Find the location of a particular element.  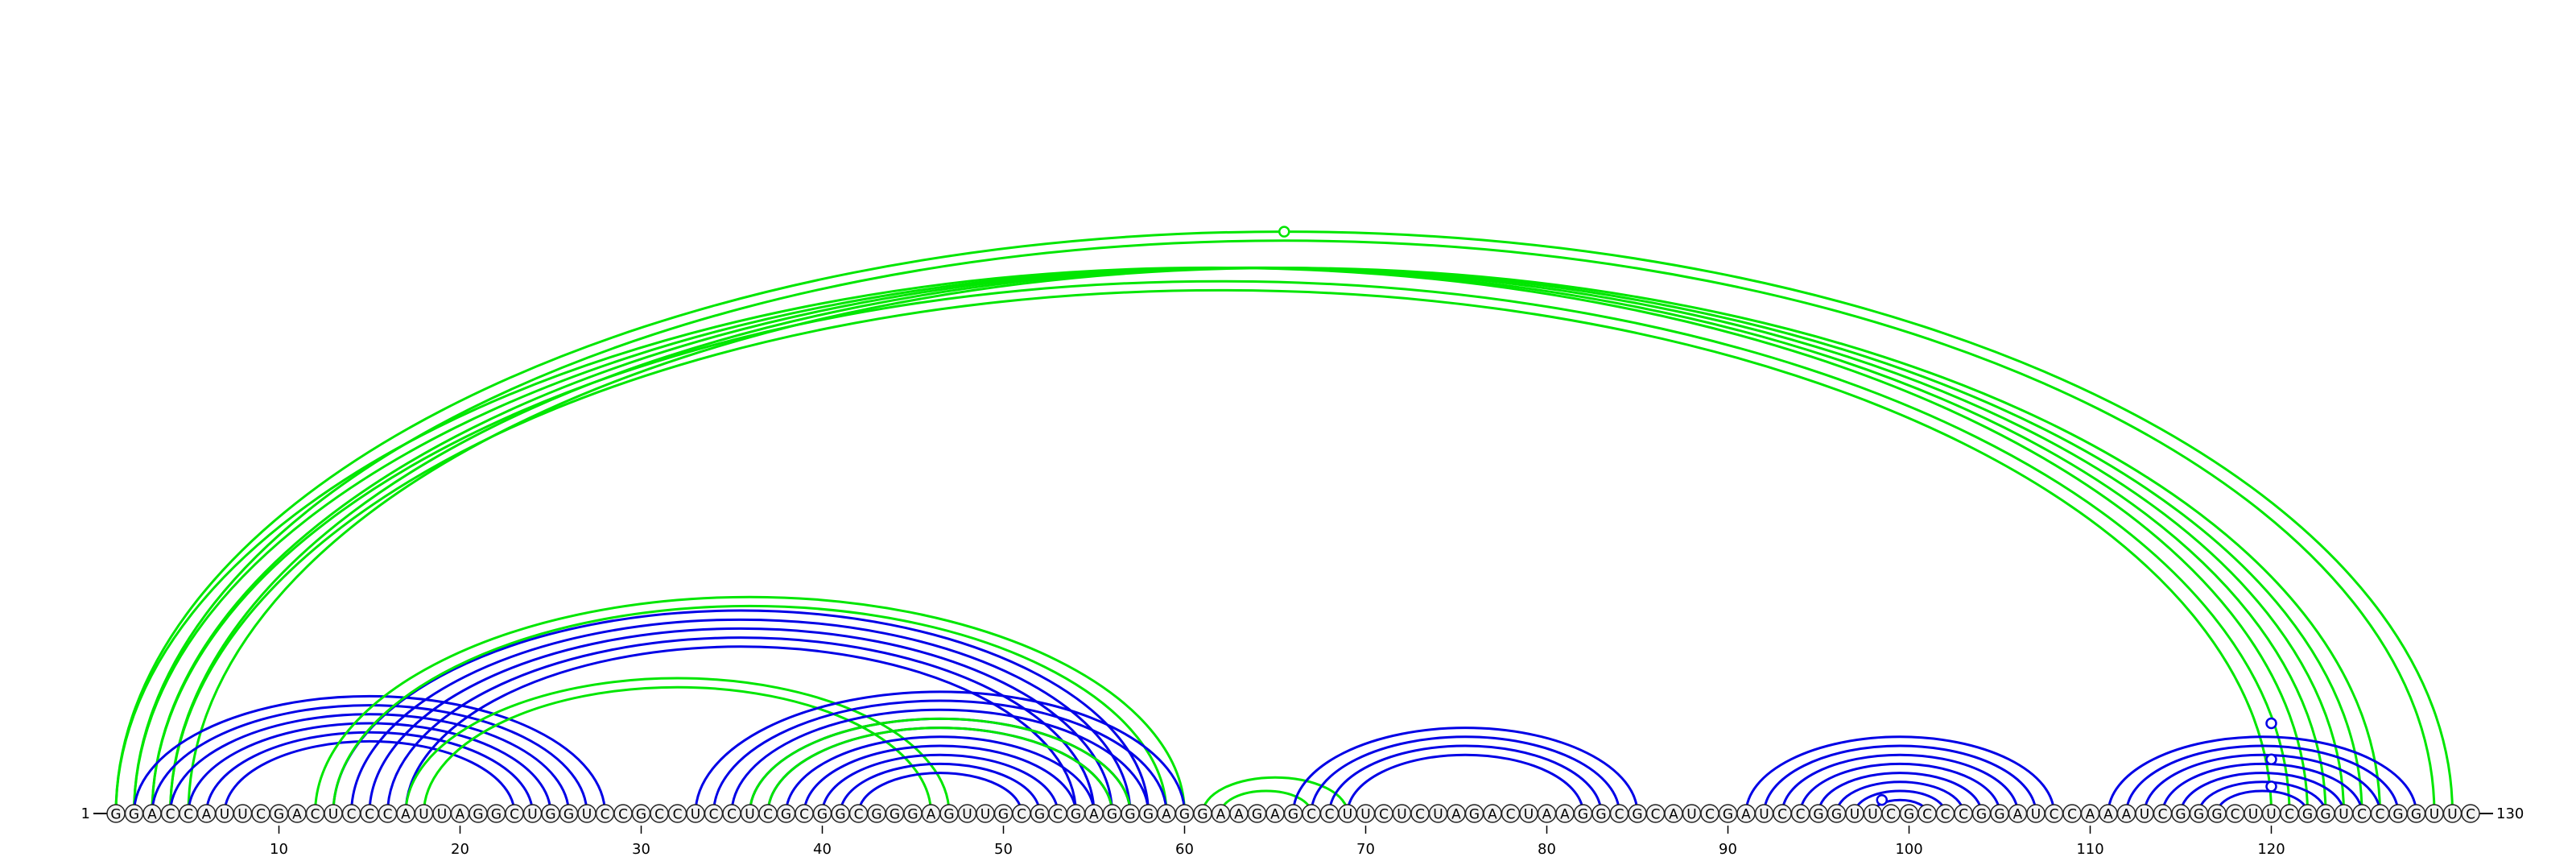

tick-label: 90 is located at coordinates (1728, 849).